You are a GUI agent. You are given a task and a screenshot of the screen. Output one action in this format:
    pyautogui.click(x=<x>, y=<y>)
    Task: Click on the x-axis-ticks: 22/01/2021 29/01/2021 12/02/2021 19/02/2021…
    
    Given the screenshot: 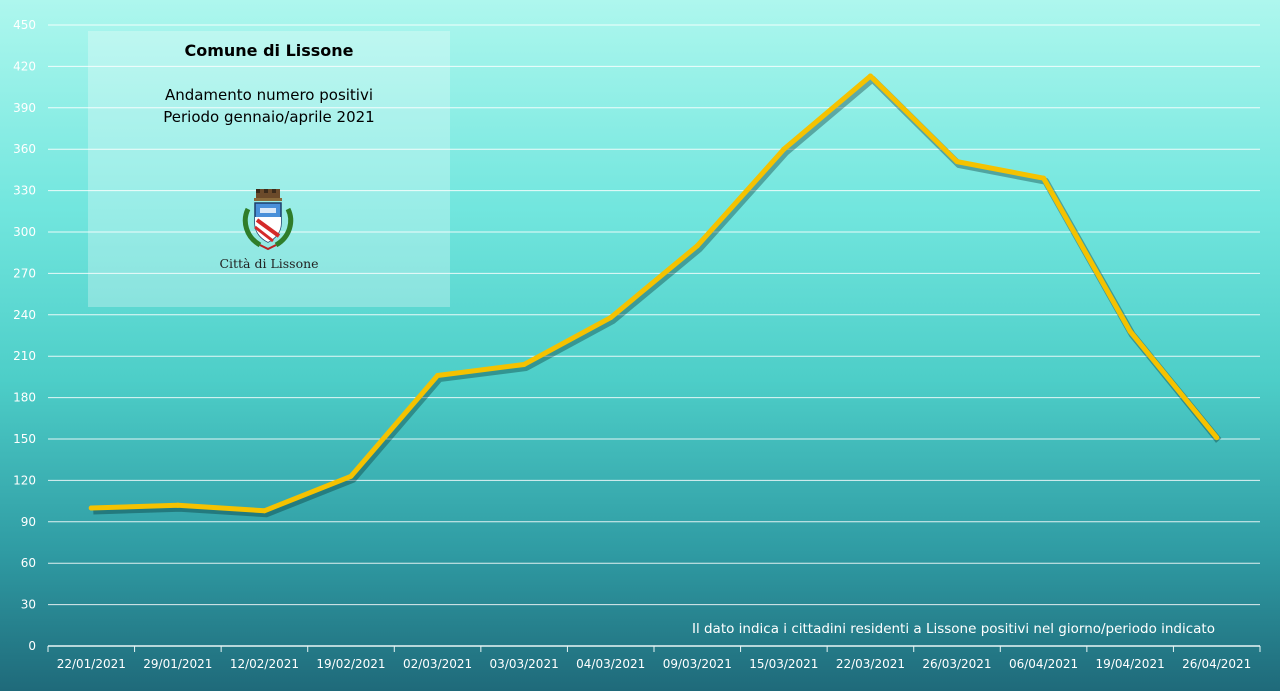 What is the action you would take?
    pyautogui.click(x=654, y=658)
    